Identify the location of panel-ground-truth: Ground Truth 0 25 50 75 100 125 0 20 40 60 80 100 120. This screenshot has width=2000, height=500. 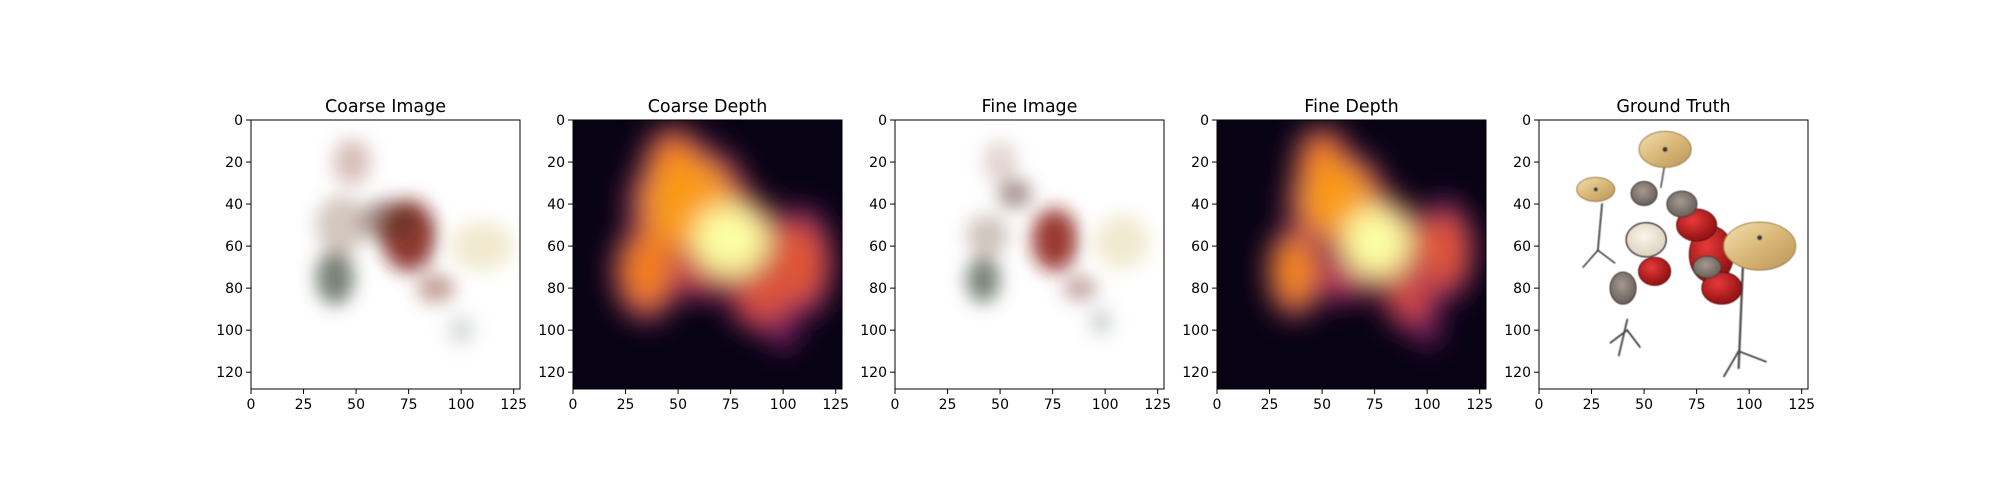
(1659, 255).